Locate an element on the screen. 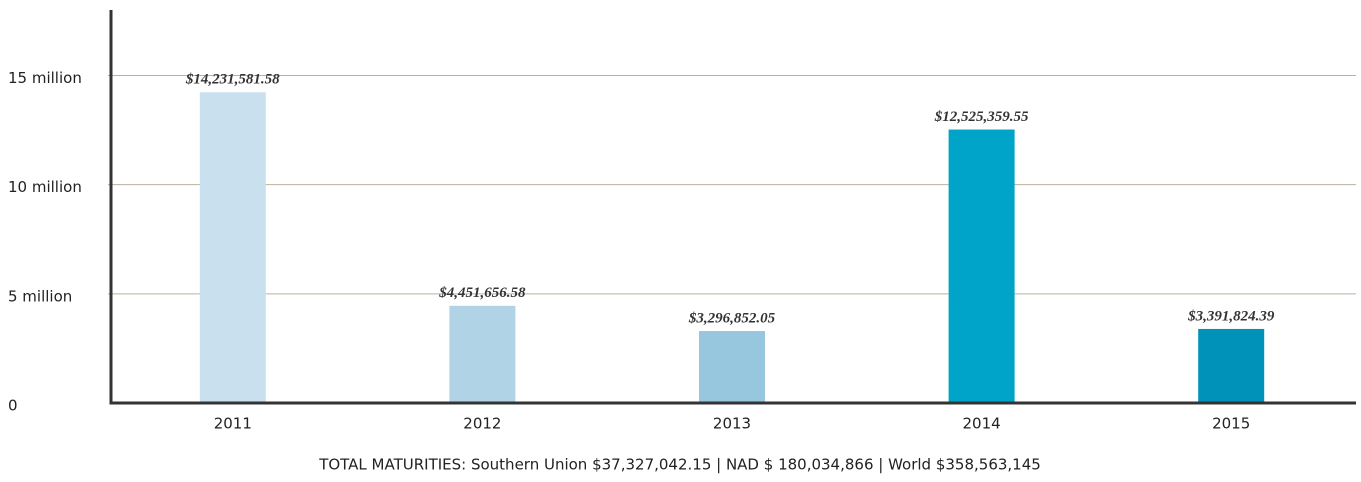  y-tick-label: 15 million is located at coordinates (45, 78).